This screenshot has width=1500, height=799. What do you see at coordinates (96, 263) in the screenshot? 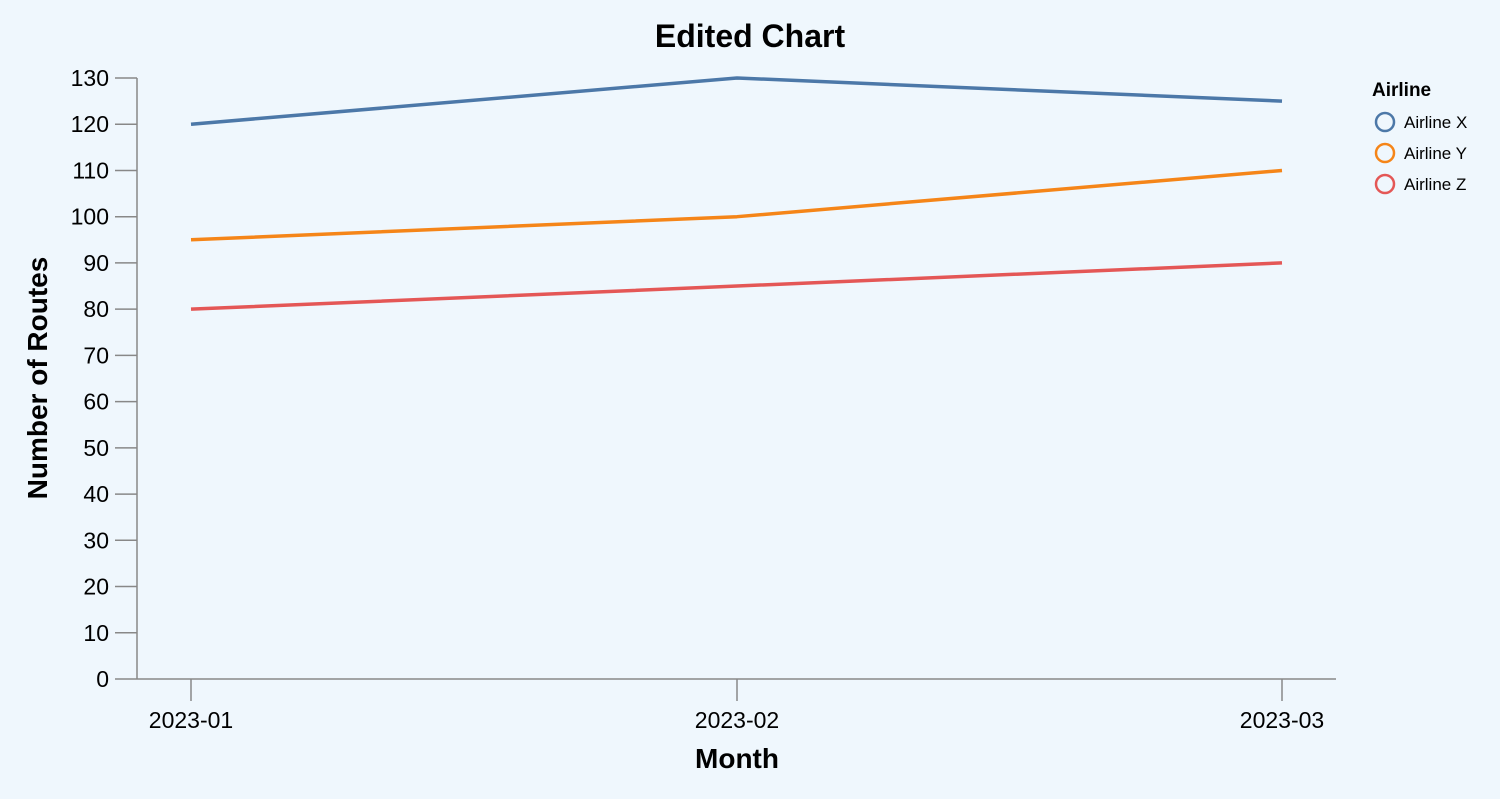
I see `y-tick-label: 90` at bounding box center [96, 263].